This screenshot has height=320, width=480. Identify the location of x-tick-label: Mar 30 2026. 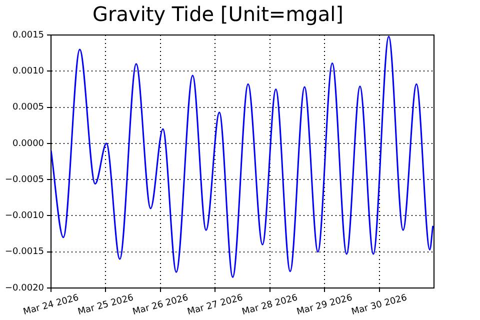
(379, 305).